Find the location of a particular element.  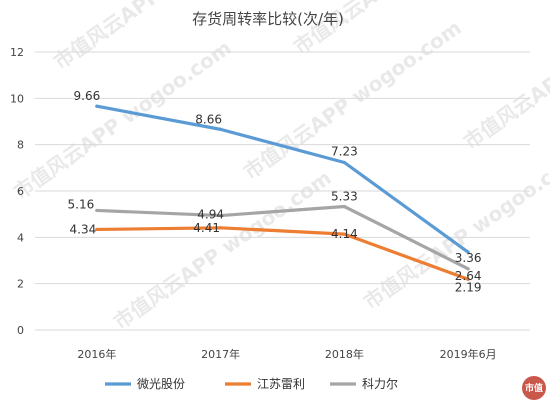

data-label: 2.19 is located at coordinates (468, 287).